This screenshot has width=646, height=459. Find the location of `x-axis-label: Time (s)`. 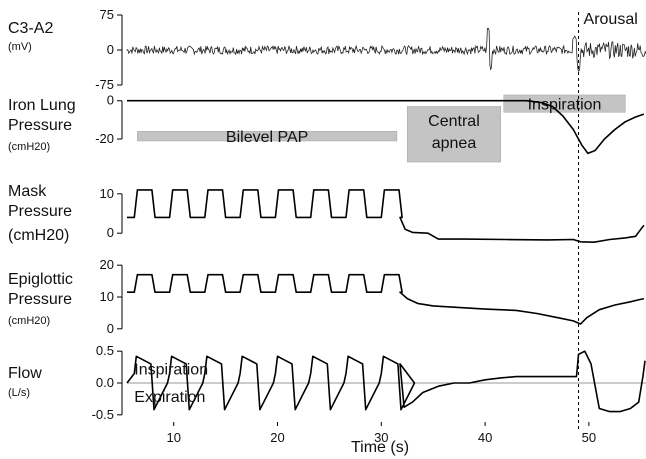

x-axis-label: Time (s) is located at coordinates (380, 447).